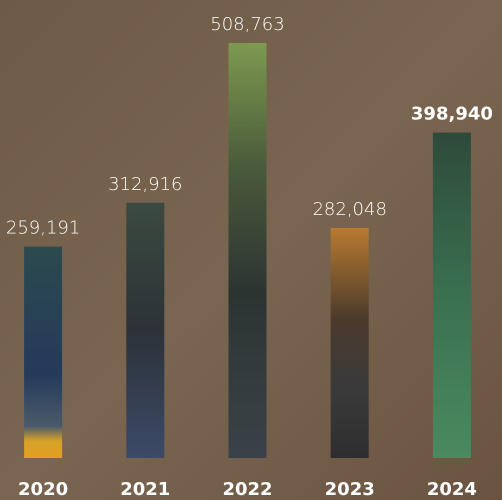  Describe the element at coordinates (247, 24) in the screenshot. I see `value-label: 508,763` at that location.